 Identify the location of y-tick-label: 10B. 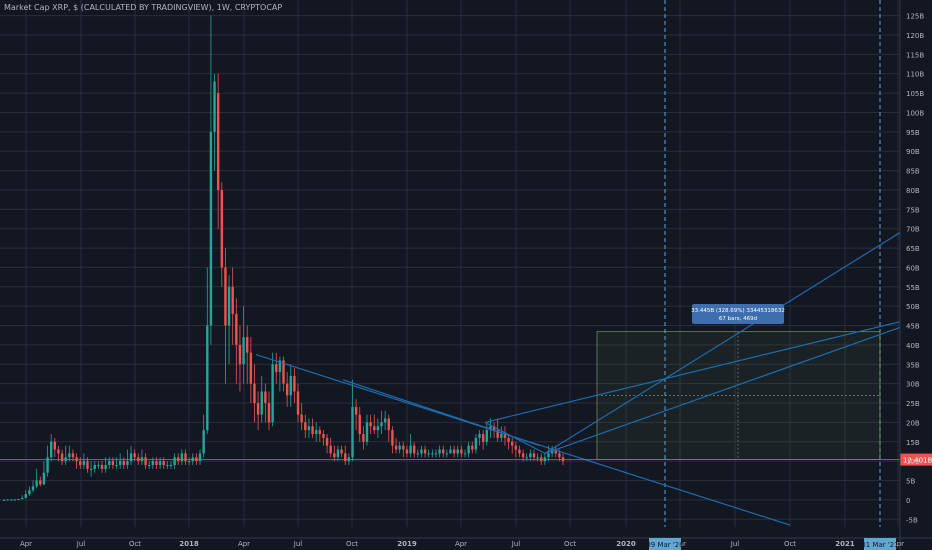
(913, 462).